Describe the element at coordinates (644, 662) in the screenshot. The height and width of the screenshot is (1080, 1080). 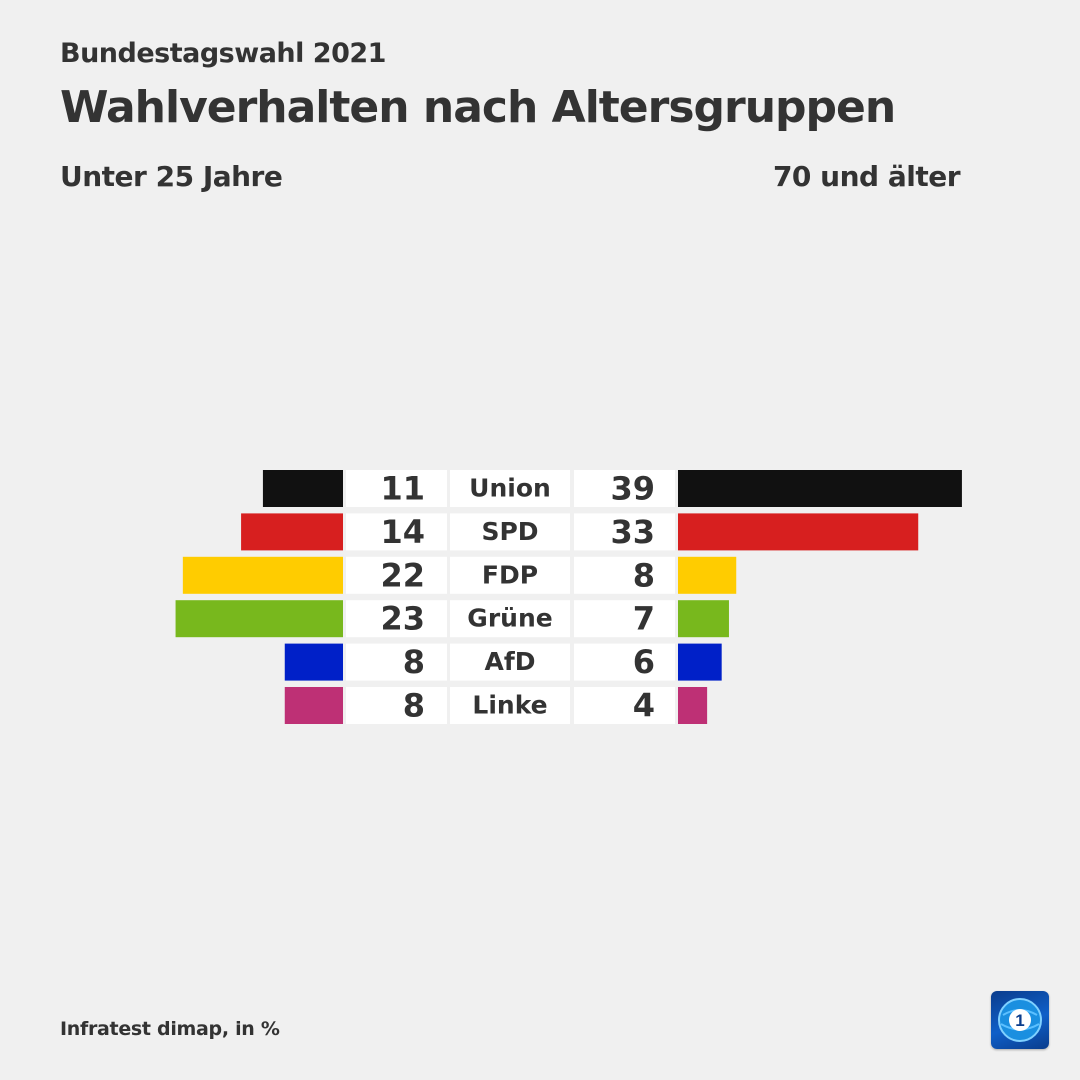
I see `data-label-right-afd: 6` at that location.